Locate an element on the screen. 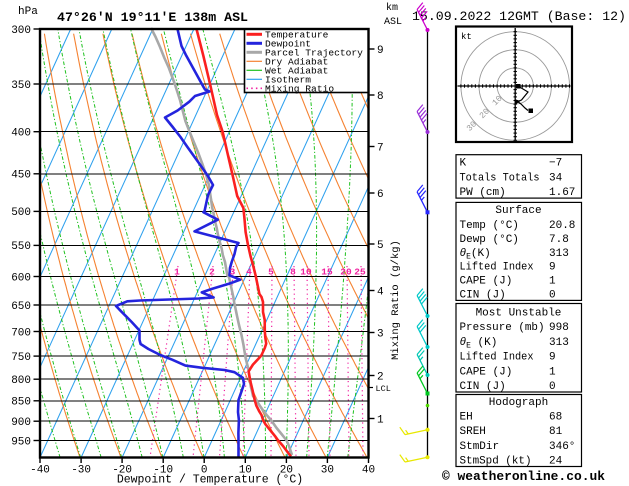  svg-text: 850 is located at coordinates (21, 403).